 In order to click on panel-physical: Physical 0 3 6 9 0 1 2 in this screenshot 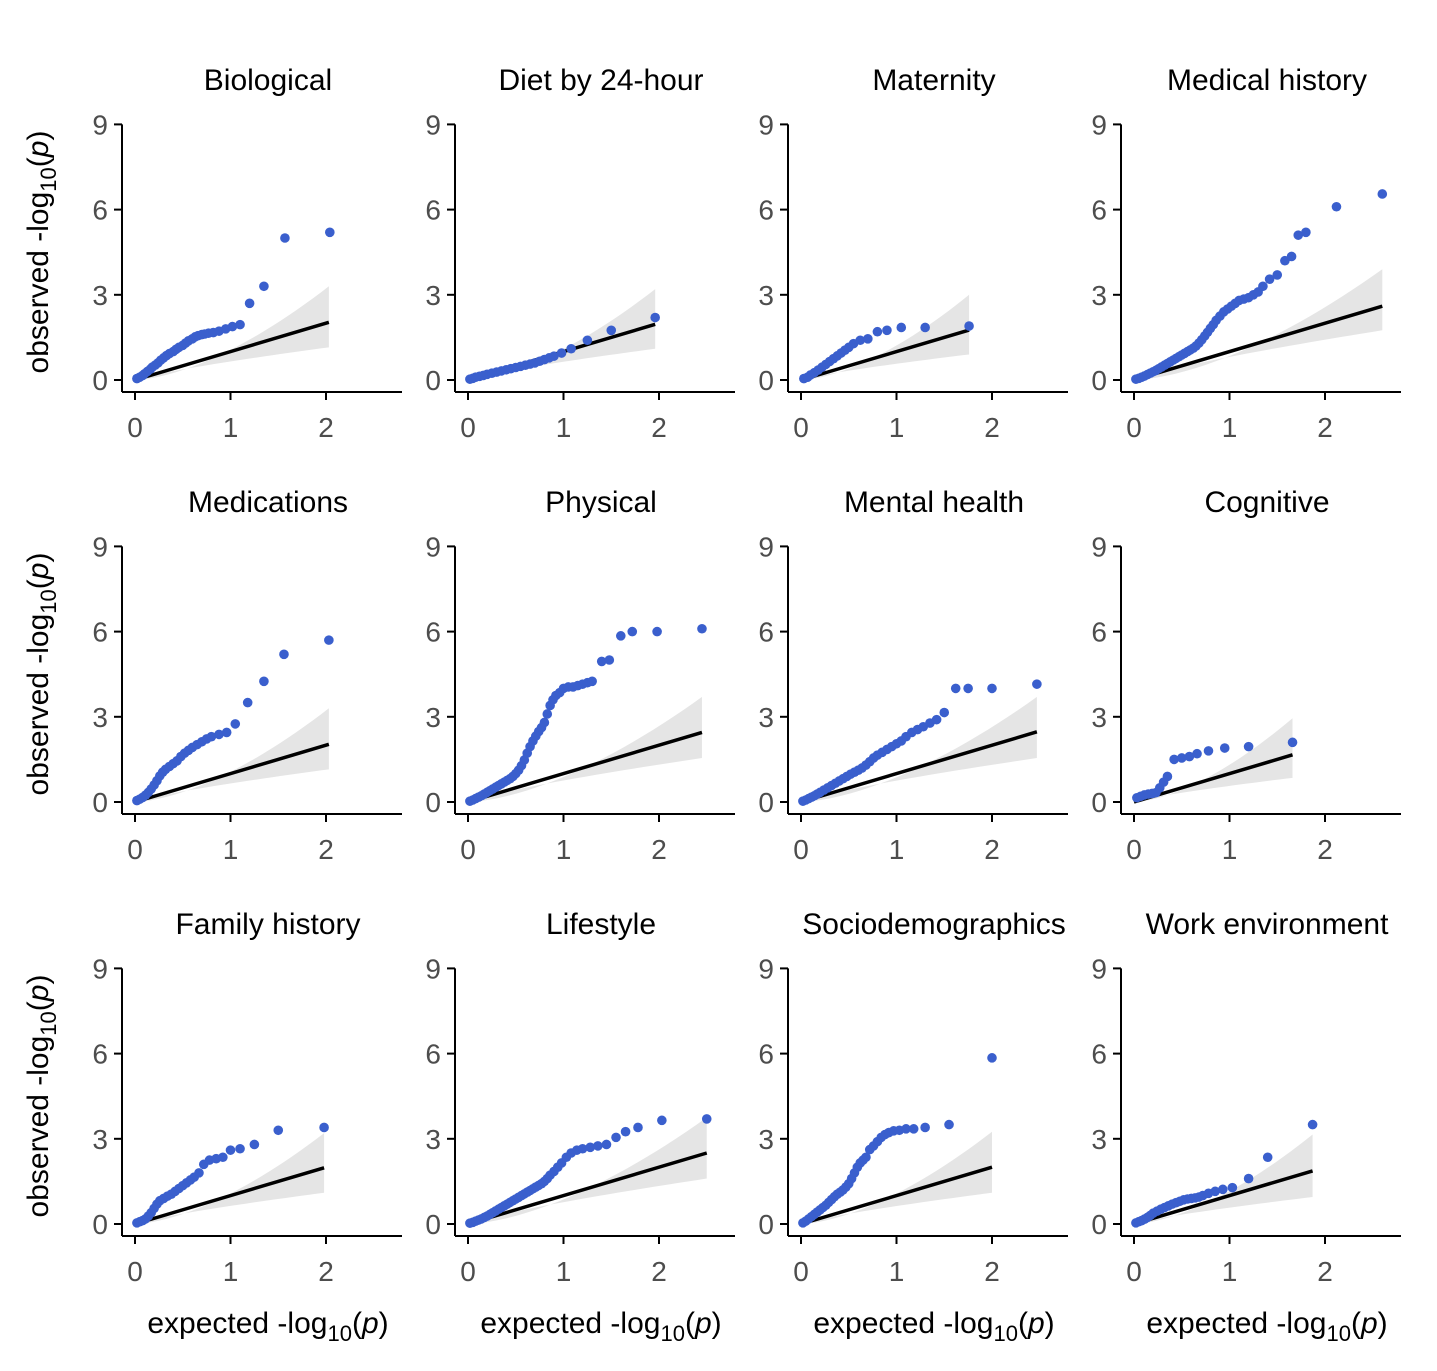, I will do `click(580, 675)`.